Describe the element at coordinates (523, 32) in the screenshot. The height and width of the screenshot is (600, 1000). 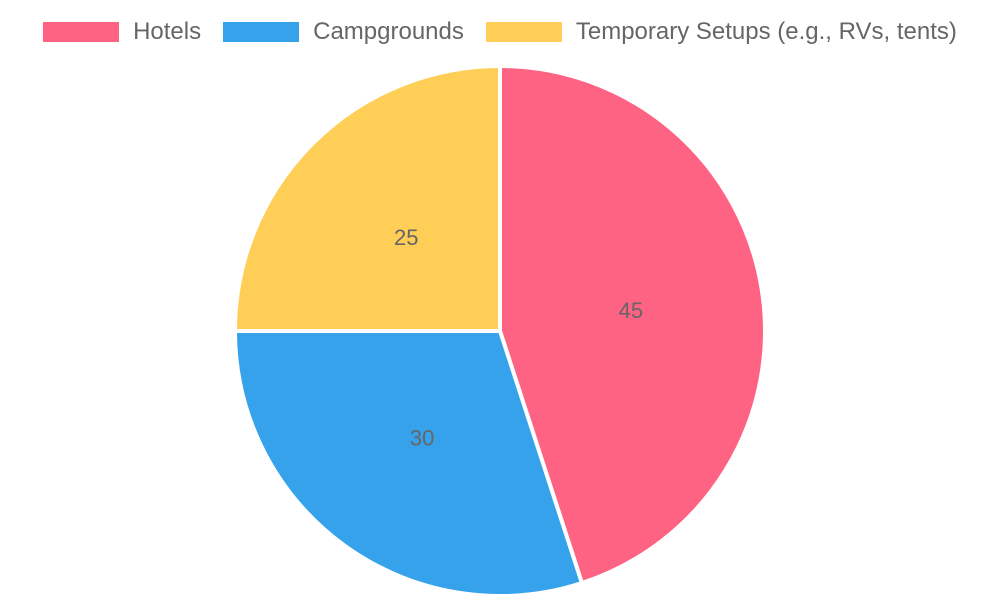
I see `legend-swatch-temporary-setups` at that location.